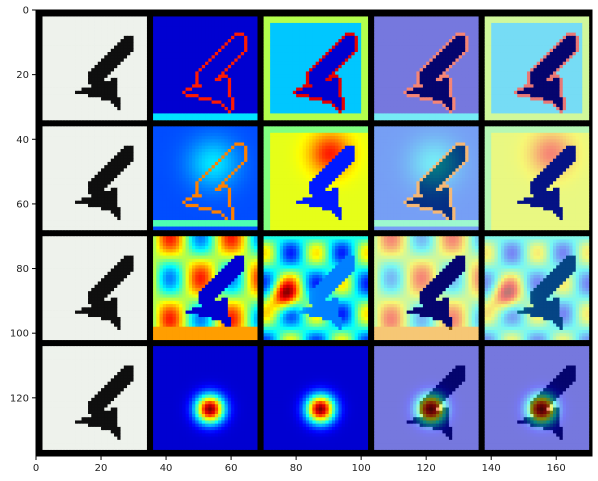  I want to click on tile-r3-c4, so click(537, 398).